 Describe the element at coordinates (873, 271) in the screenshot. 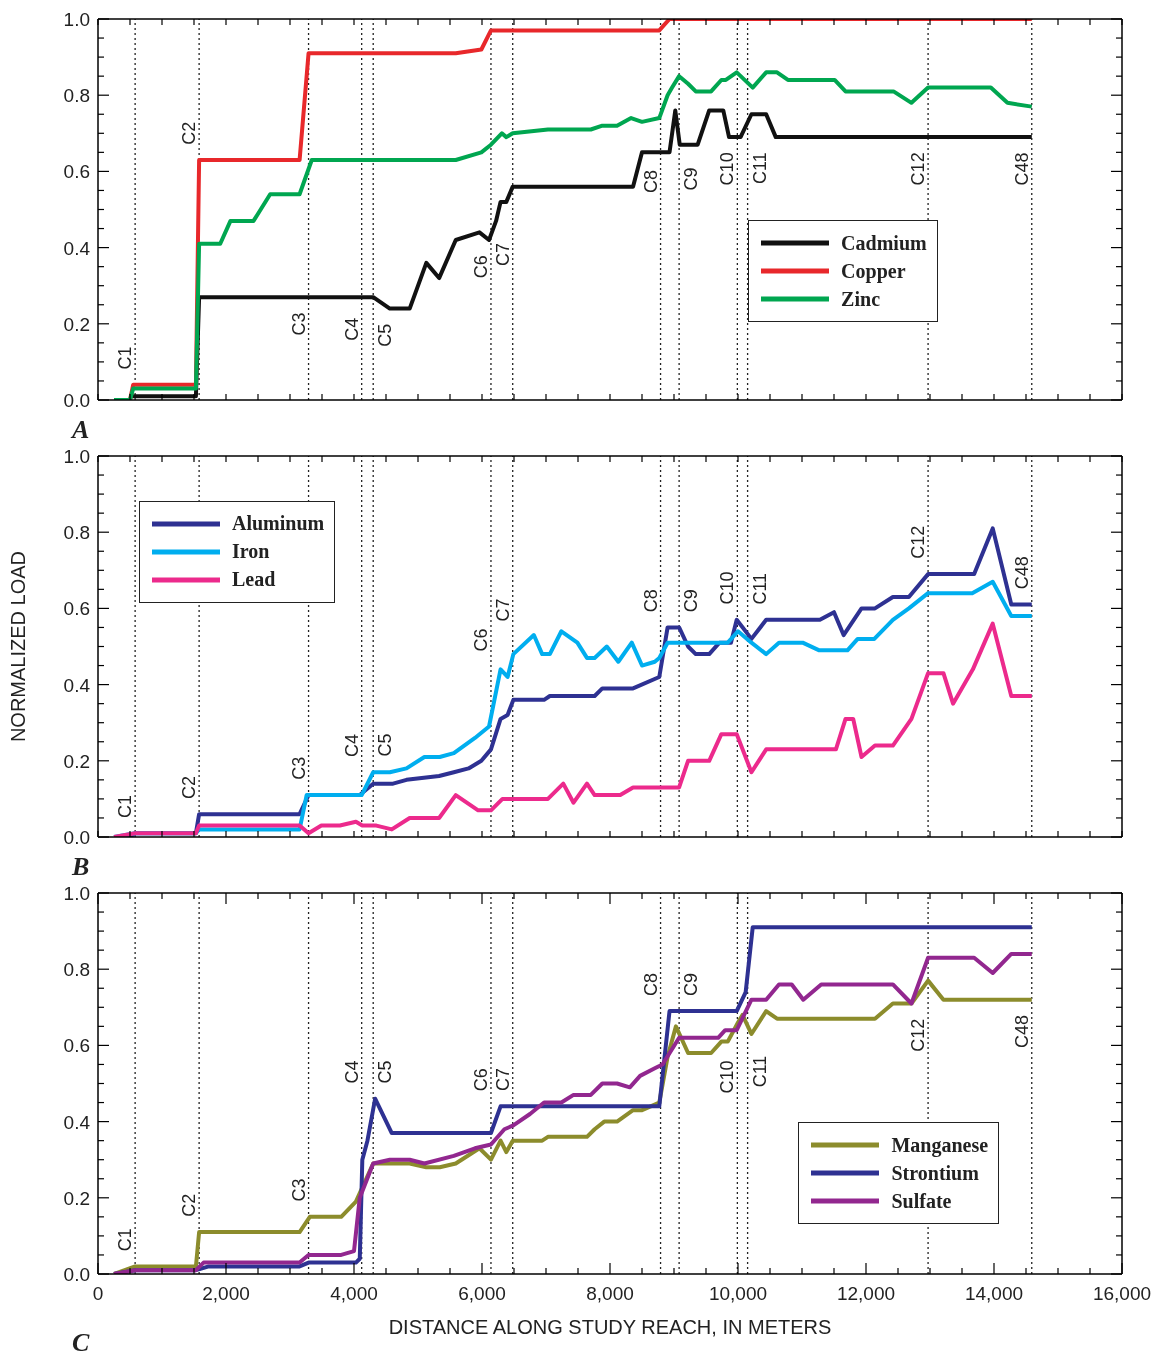

I see `legend-label: Copper` at that location.